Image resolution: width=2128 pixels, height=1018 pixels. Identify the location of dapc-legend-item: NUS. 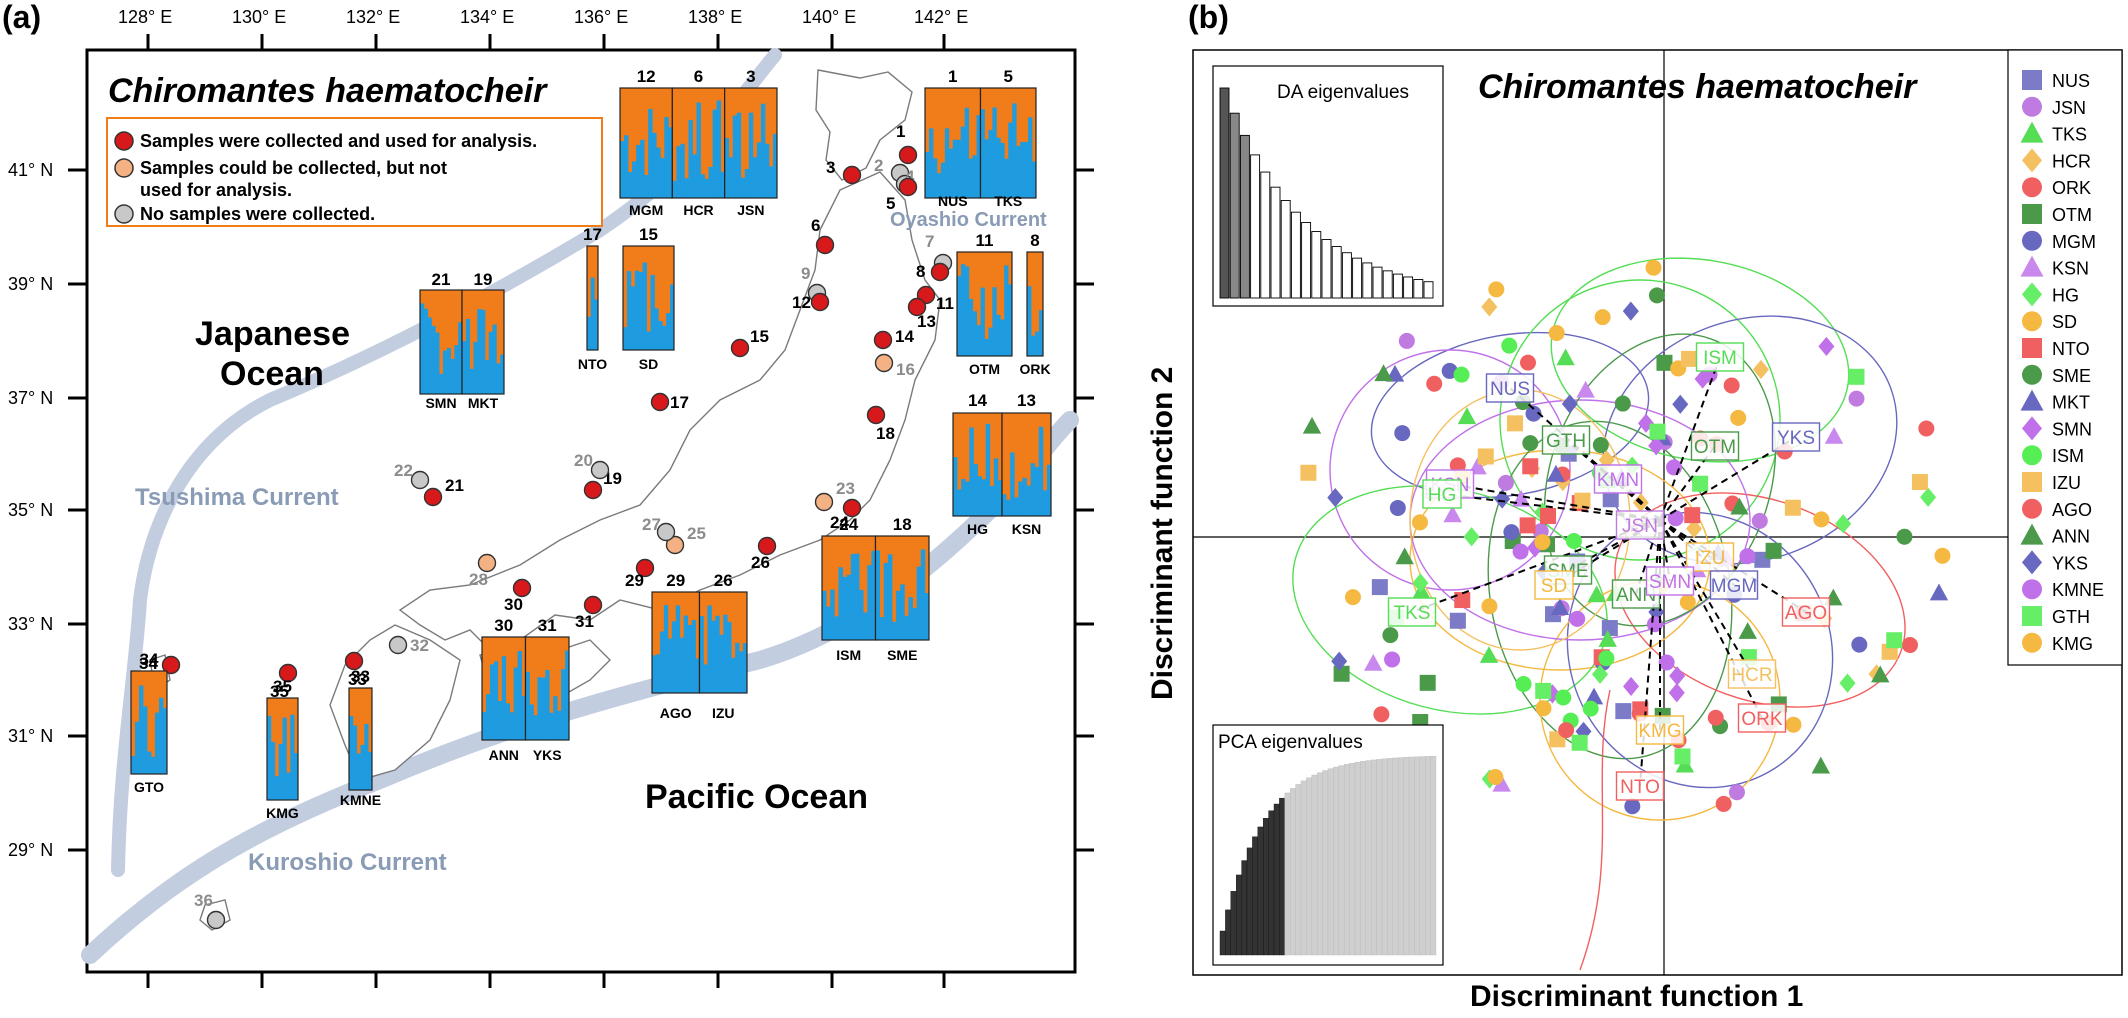
(2056, 80).